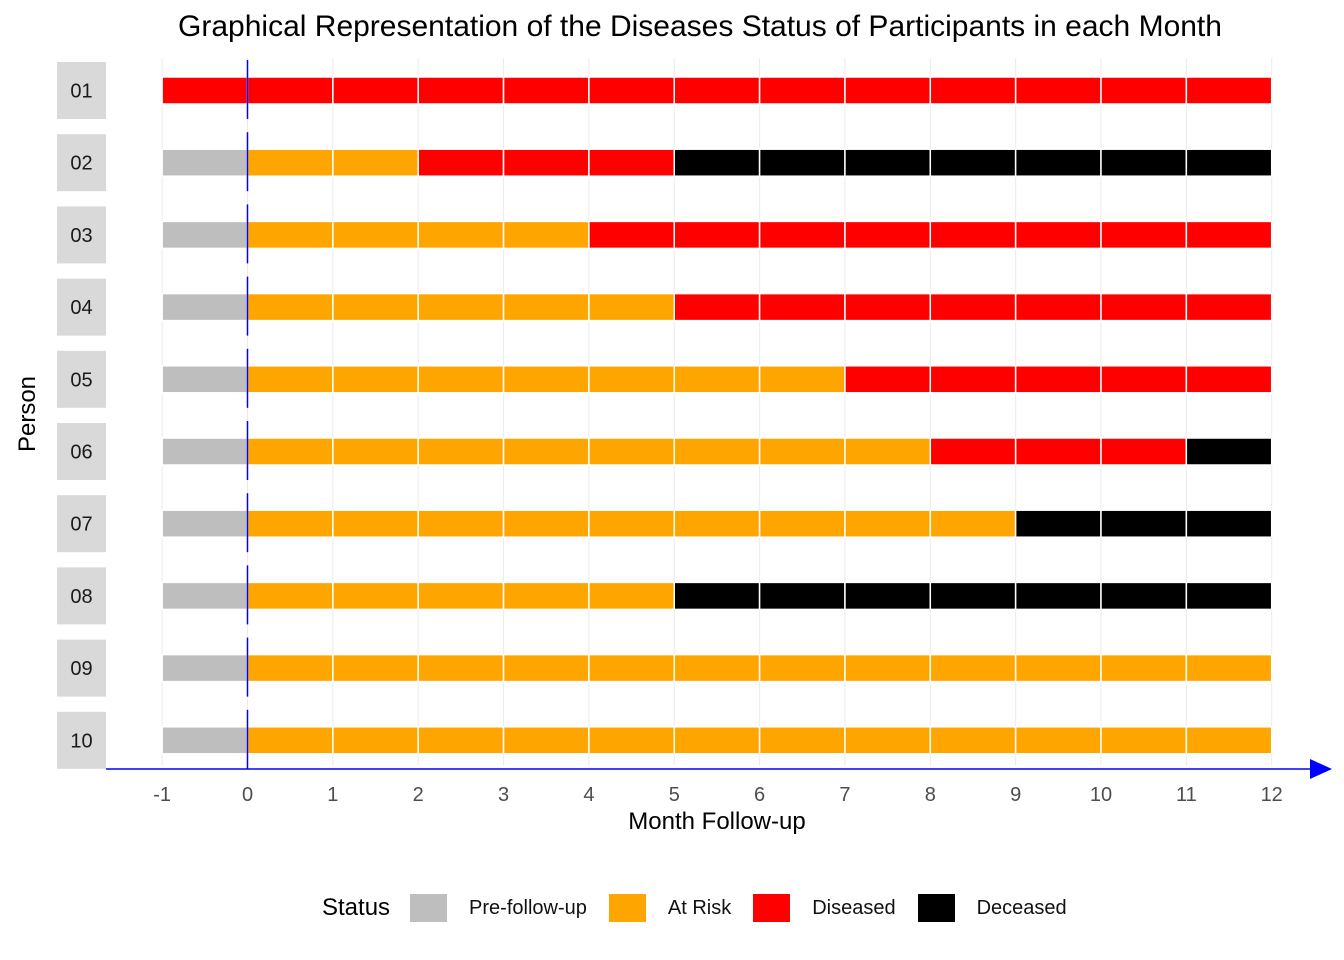 This screenshot has height=960, width=1344. I want to click on person-strips: 01 02 03 04 05 06 07 08 09 10, so click(81, 415).